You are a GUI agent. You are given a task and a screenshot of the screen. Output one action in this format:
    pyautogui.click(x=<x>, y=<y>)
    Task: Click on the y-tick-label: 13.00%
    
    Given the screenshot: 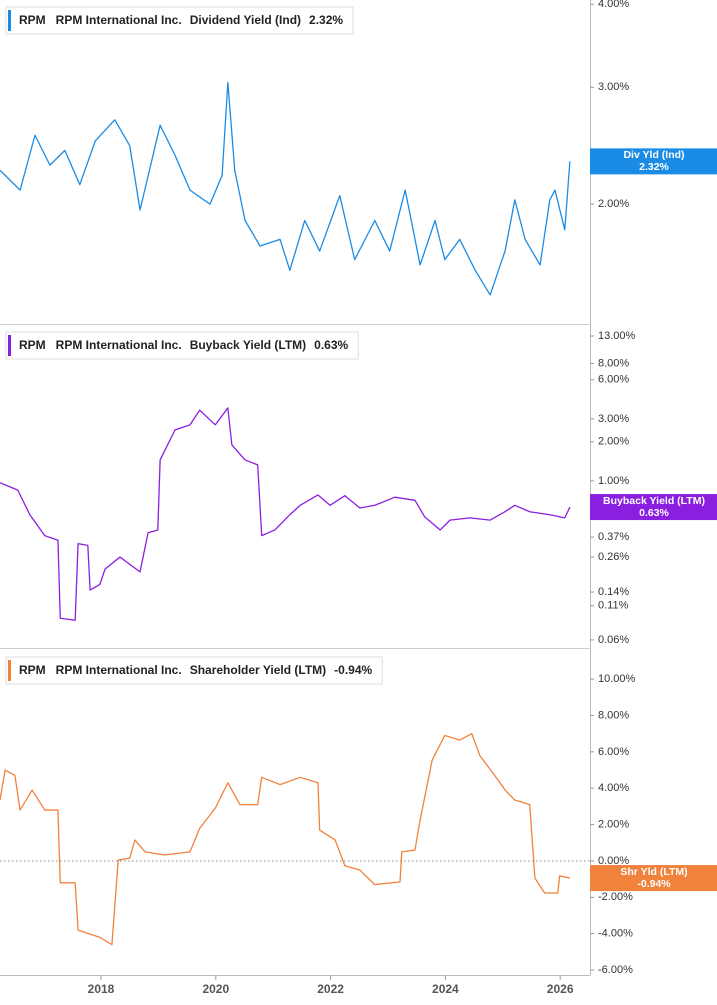 What is the action you would take?
    pyautogui.click(x=617, y=336)
    